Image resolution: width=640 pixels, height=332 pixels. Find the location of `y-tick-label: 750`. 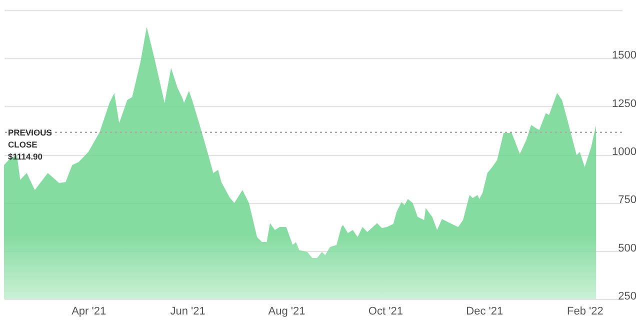

y-tick-label: 750 is located at coordinates (627, 200).